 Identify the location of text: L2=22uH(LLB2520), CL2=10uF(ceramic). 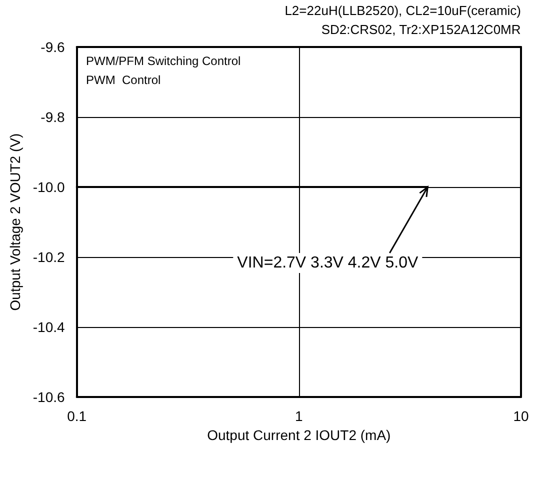
(403, 10).